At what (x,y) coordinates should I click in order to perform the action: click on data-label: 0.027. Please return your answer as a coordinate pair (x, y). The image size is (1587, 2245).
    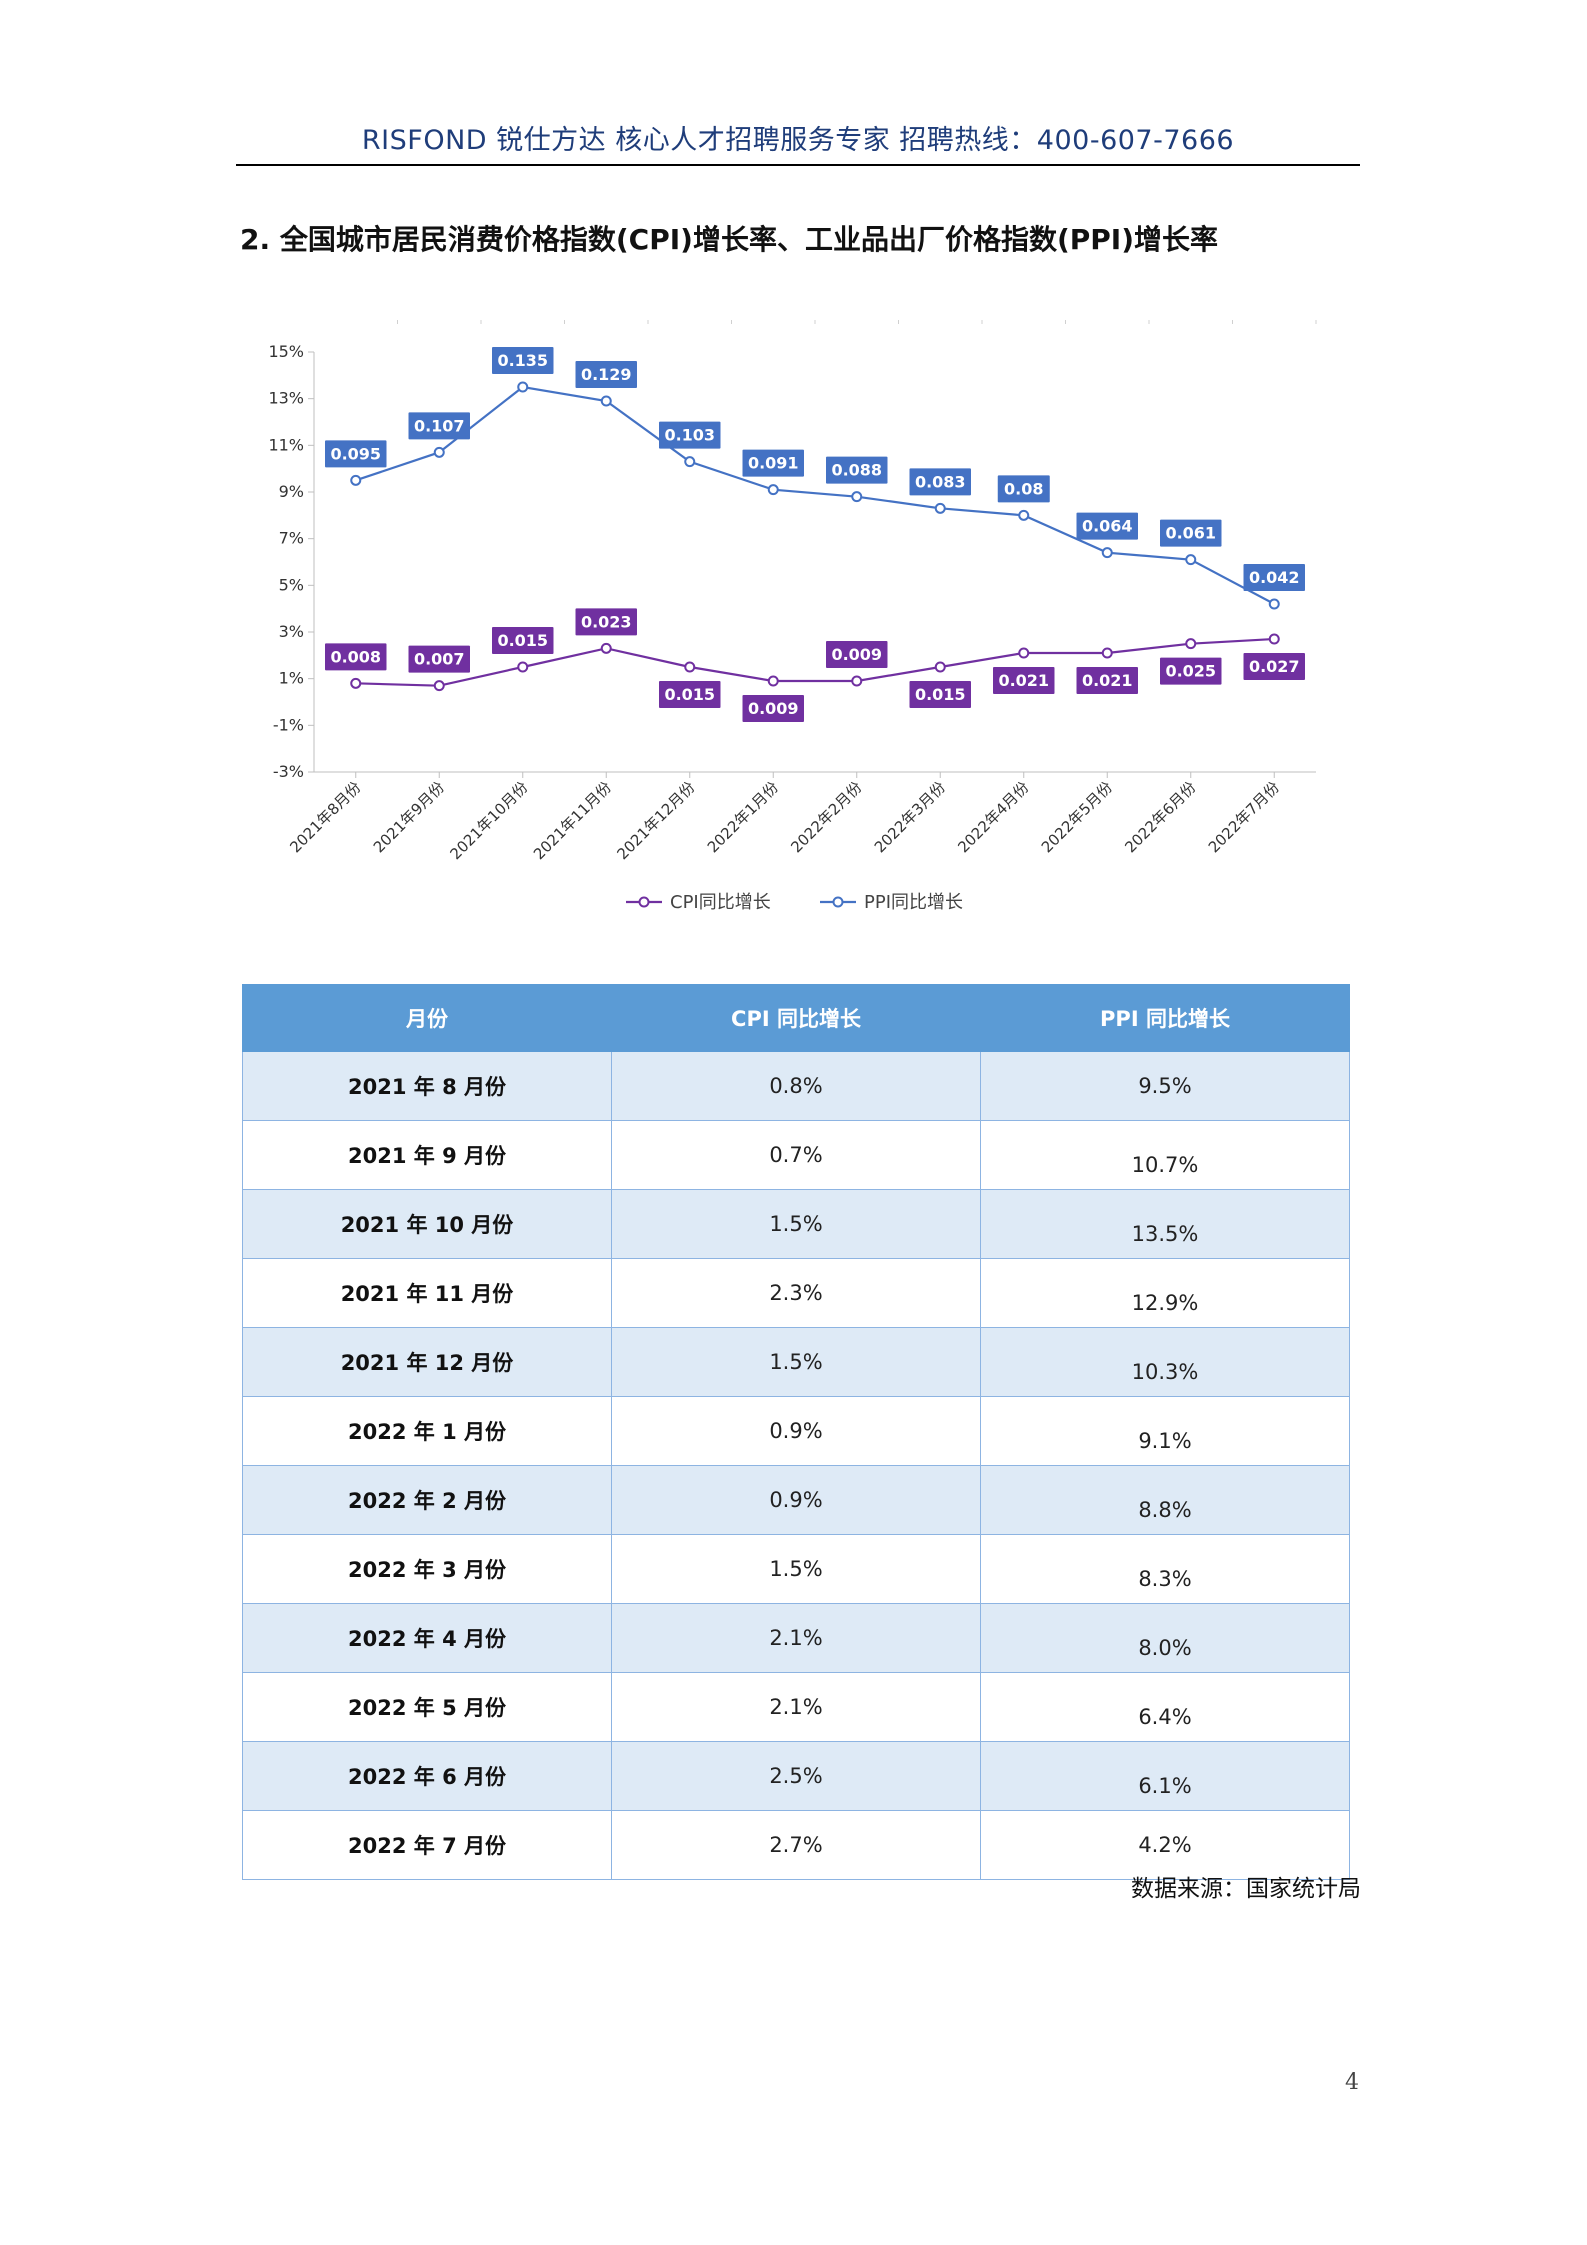
    Looking at the image, I should click on (1274, 666).